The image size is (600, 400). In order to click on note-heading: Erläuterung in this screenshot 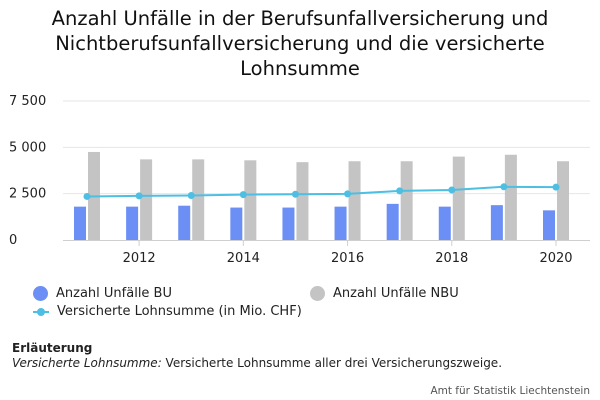, I will do `click(52, 348)`.